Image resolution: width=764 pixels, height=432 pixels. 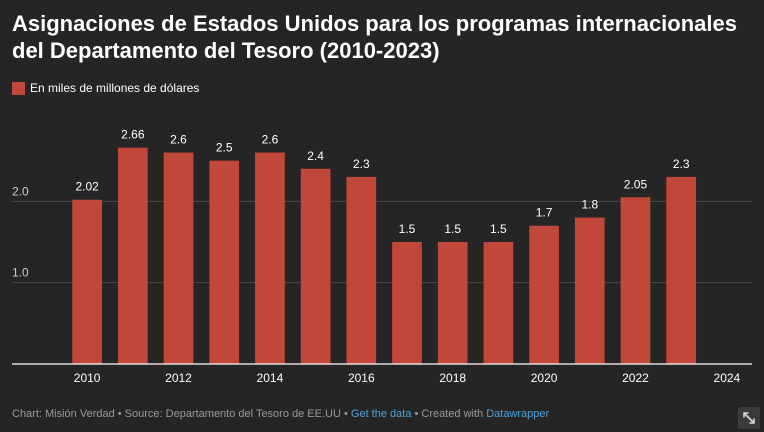 What do you see at coordinates (544, 213) in the screenshot?
I see `bar-value-label: 1.7` at bounding box center [544, 213].